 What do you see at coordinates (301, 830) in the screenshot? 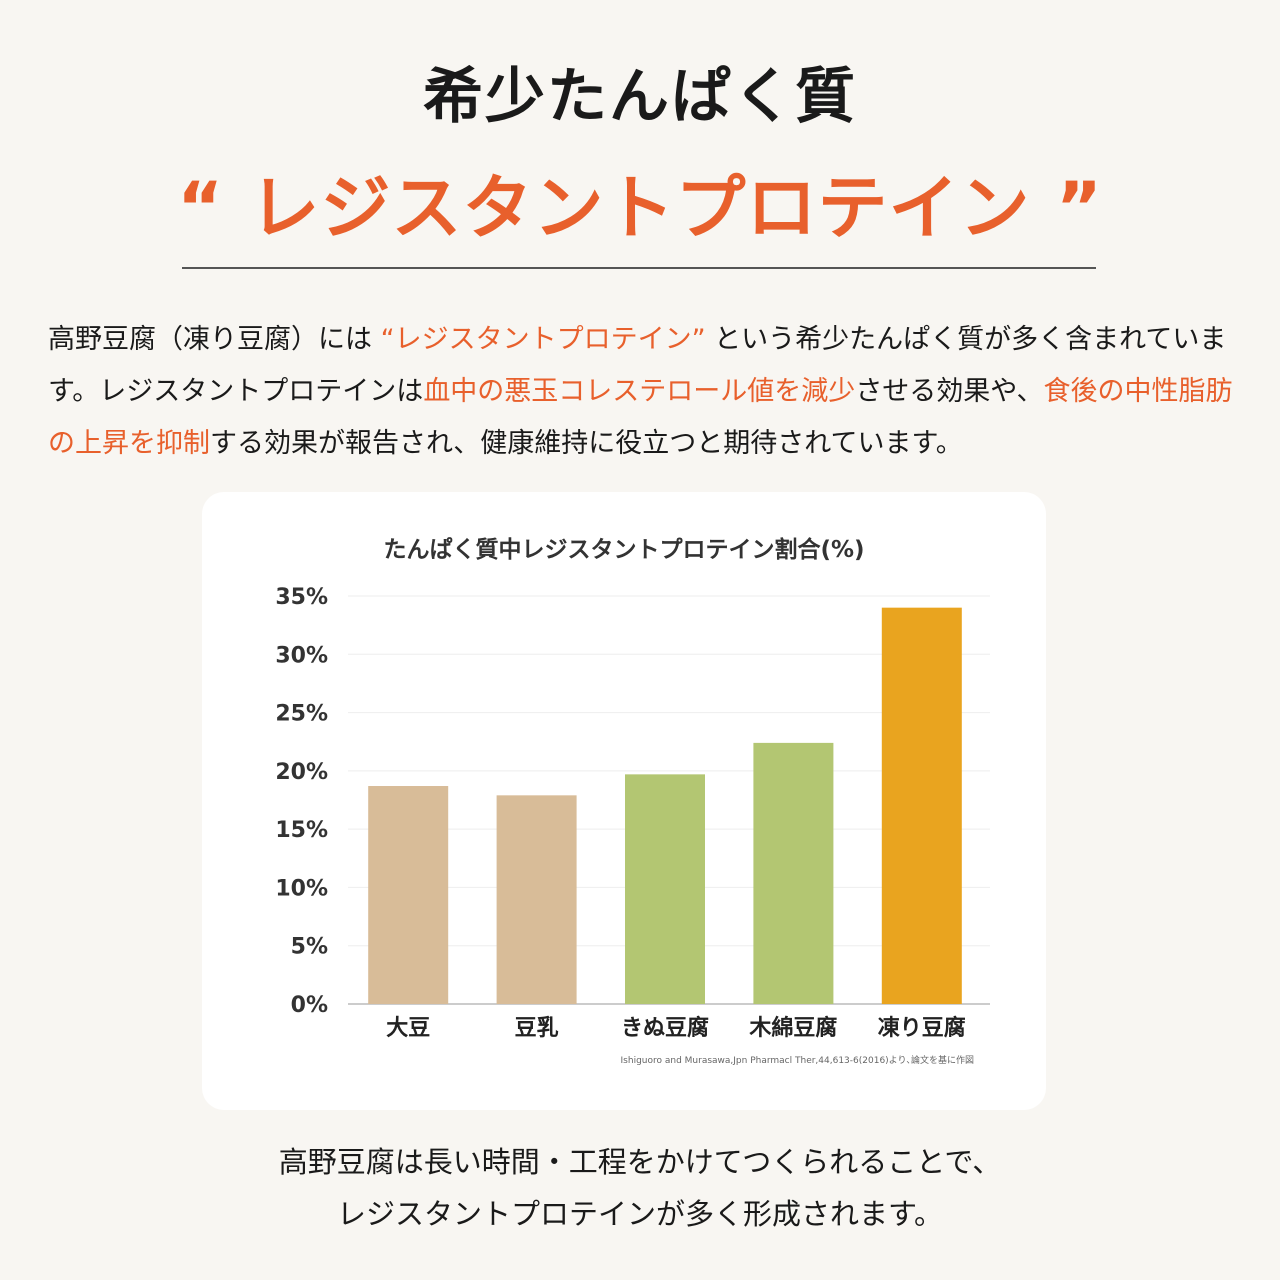
I see `y-tick-label: 15%` at bounding box center [301, 830].